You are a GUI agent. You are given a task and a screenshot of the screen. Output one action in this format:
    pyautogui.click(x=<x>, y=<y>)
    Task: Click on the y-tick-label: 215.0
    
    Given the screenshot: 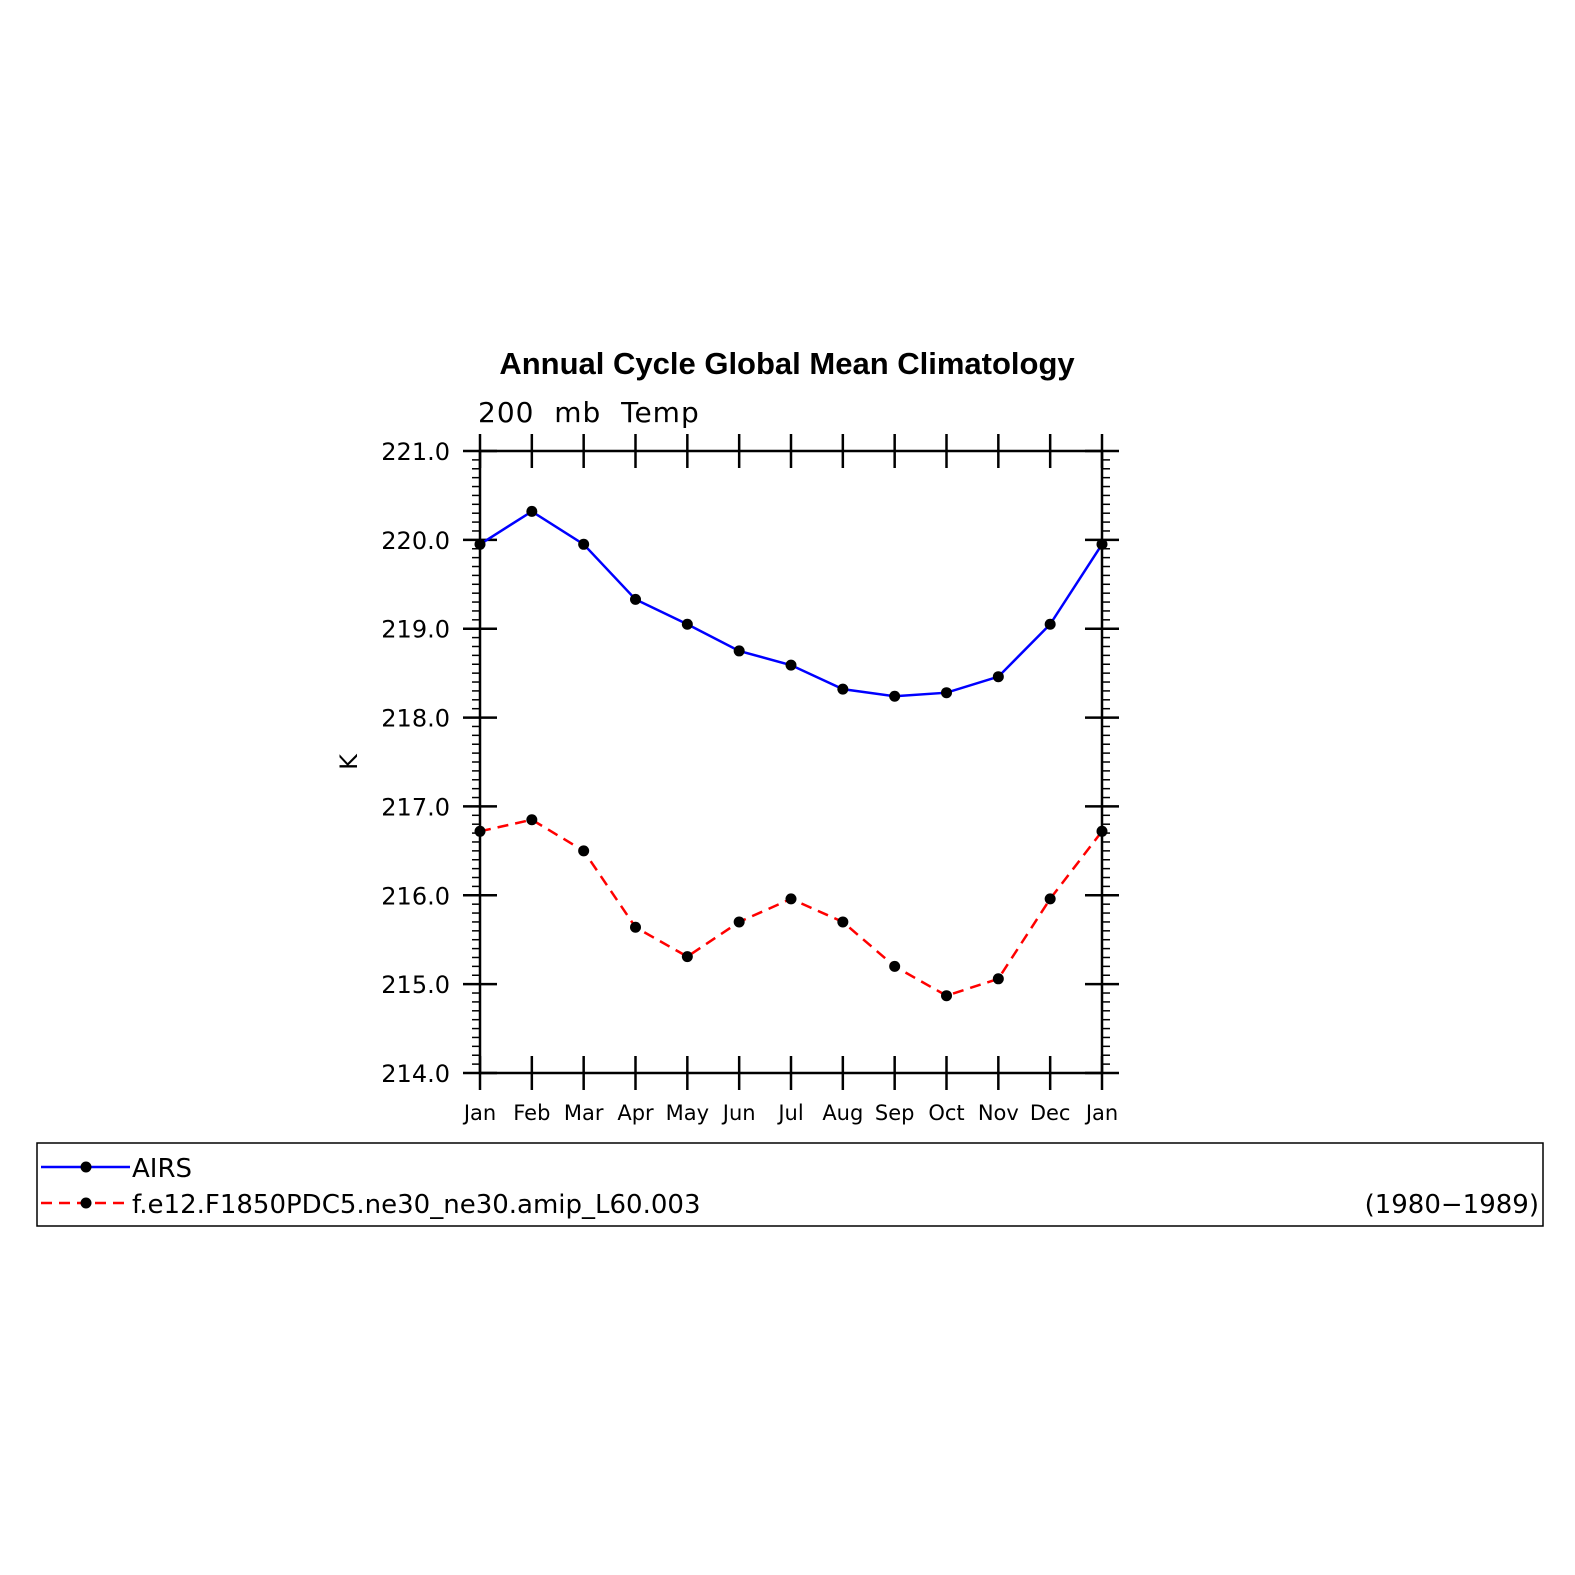 What is the action you would take?
    pyautogui.click(x=415, y=985)
    